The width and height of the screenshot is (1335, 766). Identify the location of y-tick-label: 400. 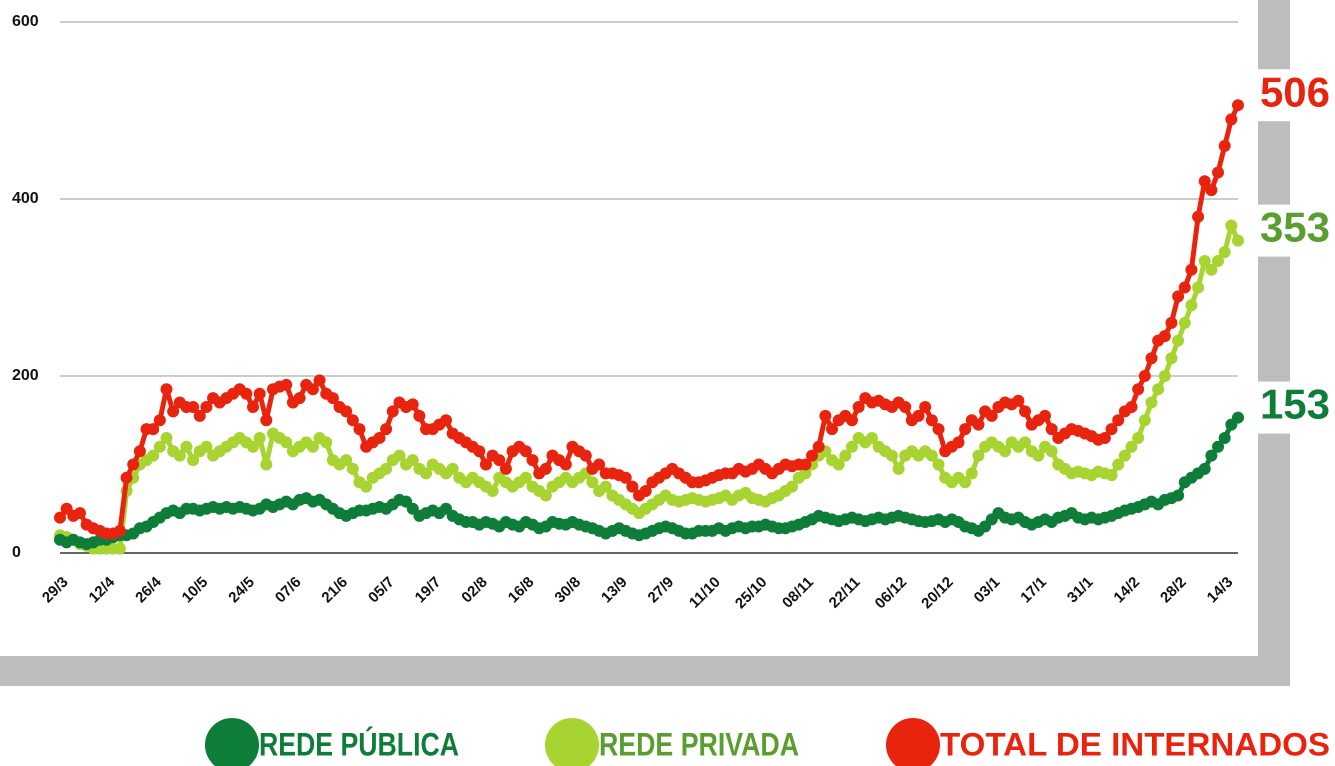
(25, 198).